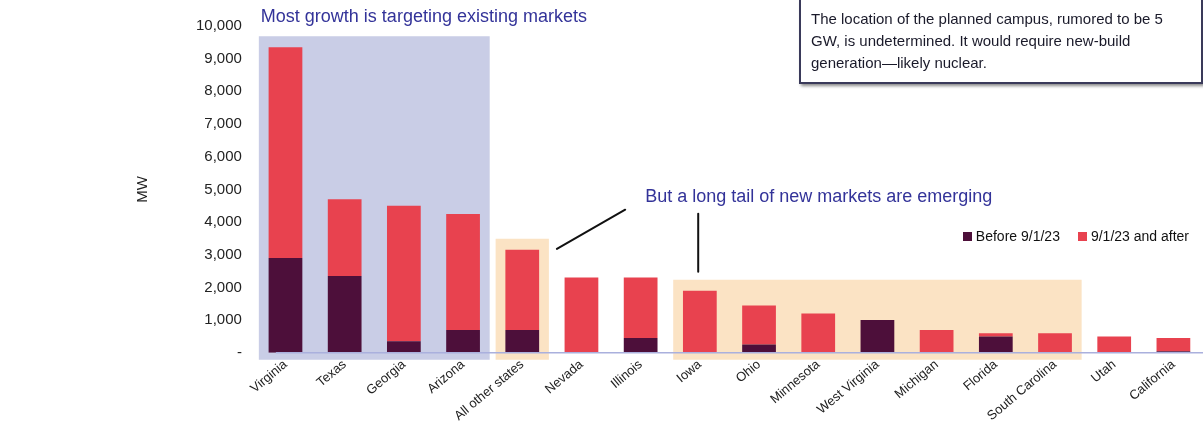 The image size is (1203, 428). What do you see at coordinates (1103, 371) in the screenshot?
I see `x-tick-label: Utah` at bounding box center [1103, 371].